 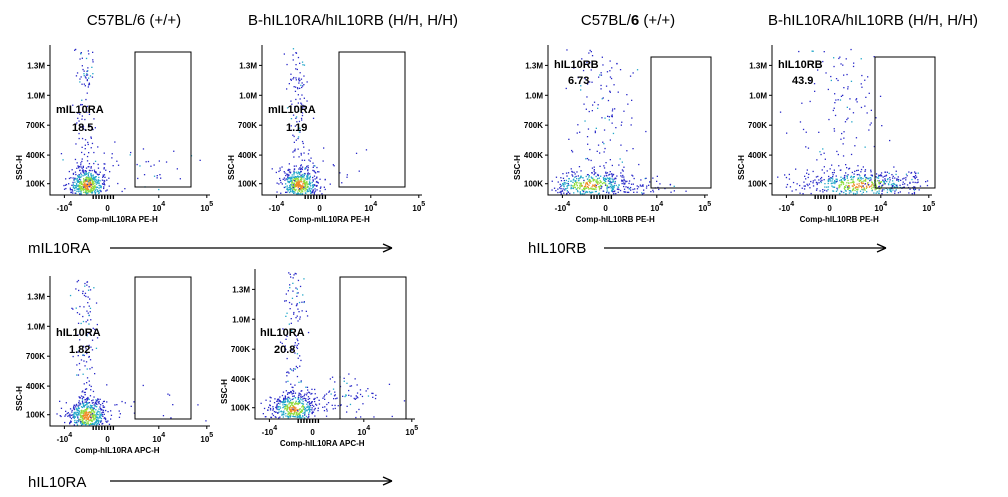 I want to click on y-tick-label: 700K, so click(x=35, y=125).